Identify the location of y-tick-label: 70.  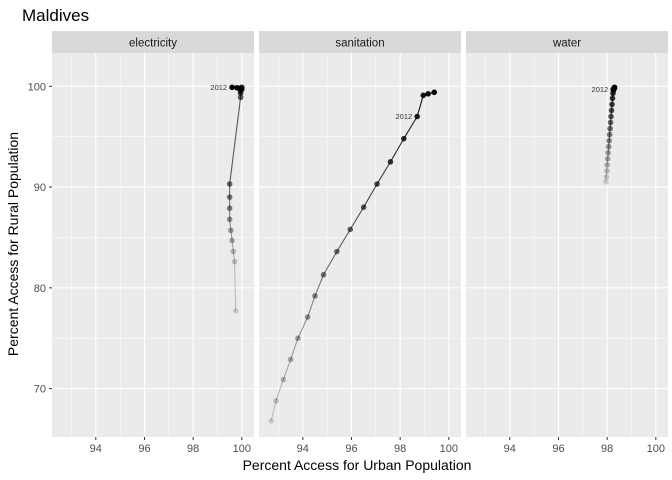
(40, 390).